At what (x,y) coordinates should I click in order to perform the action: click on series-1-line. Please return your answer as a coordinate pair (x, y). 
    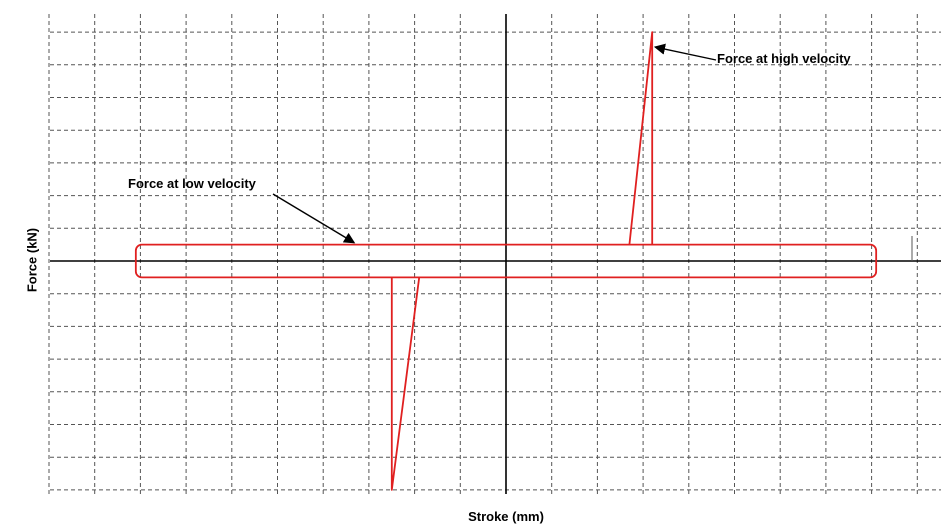
    Looking at the image, I should click on (641, 138).